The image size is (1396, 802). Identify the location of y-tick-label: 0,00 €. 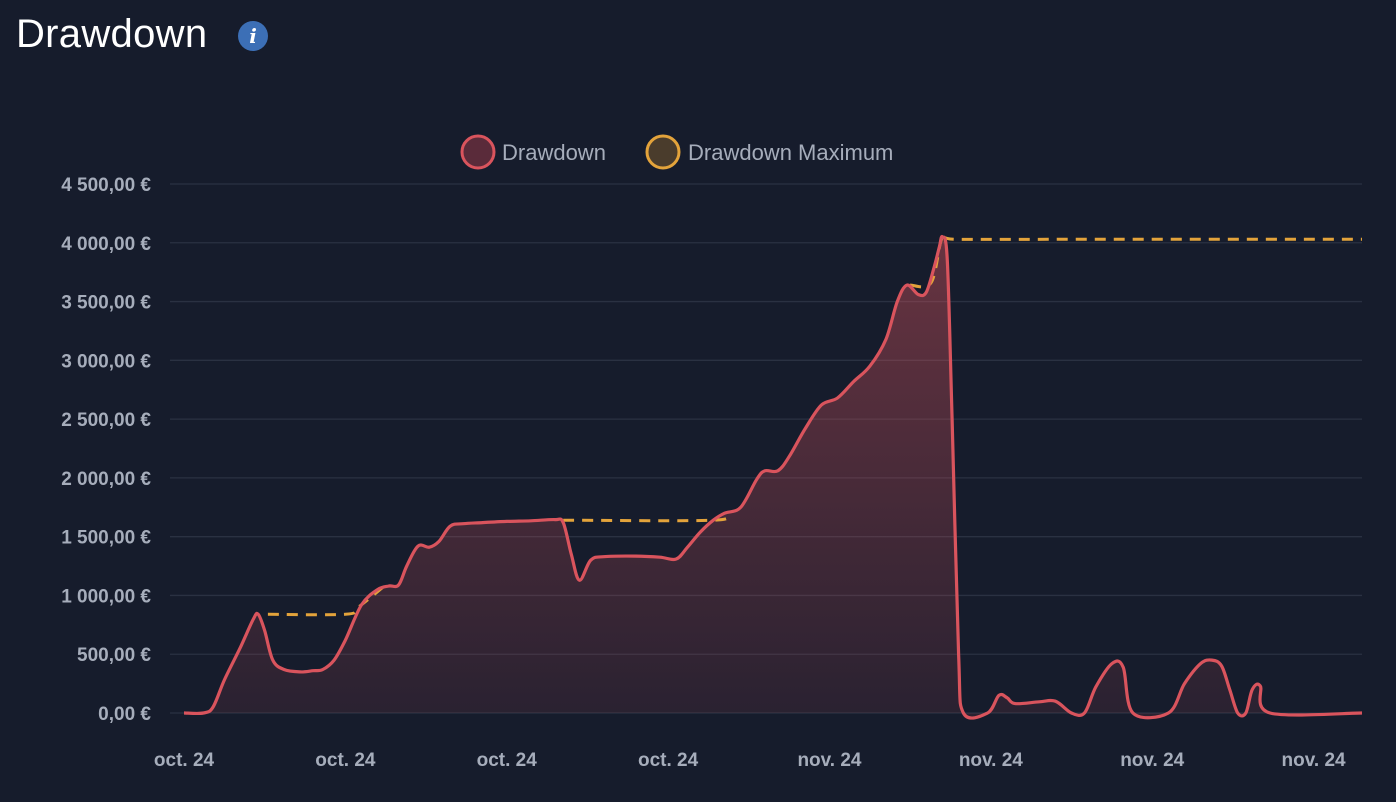
(124, 714).